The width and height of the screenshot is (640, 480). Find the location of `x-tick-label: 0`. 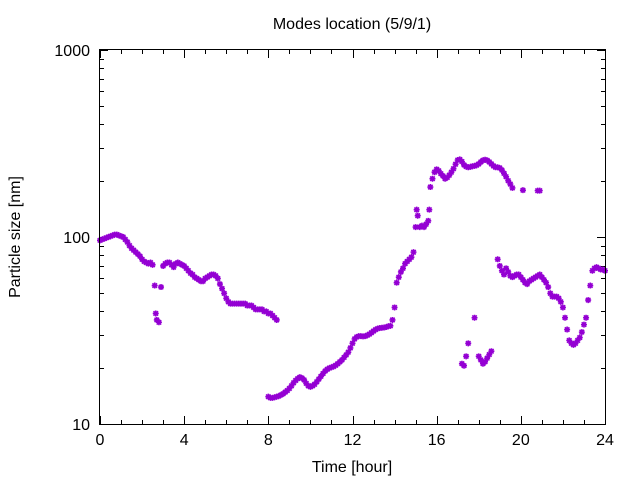

x-tick-label: 0 is located at coordinates (100, 440).